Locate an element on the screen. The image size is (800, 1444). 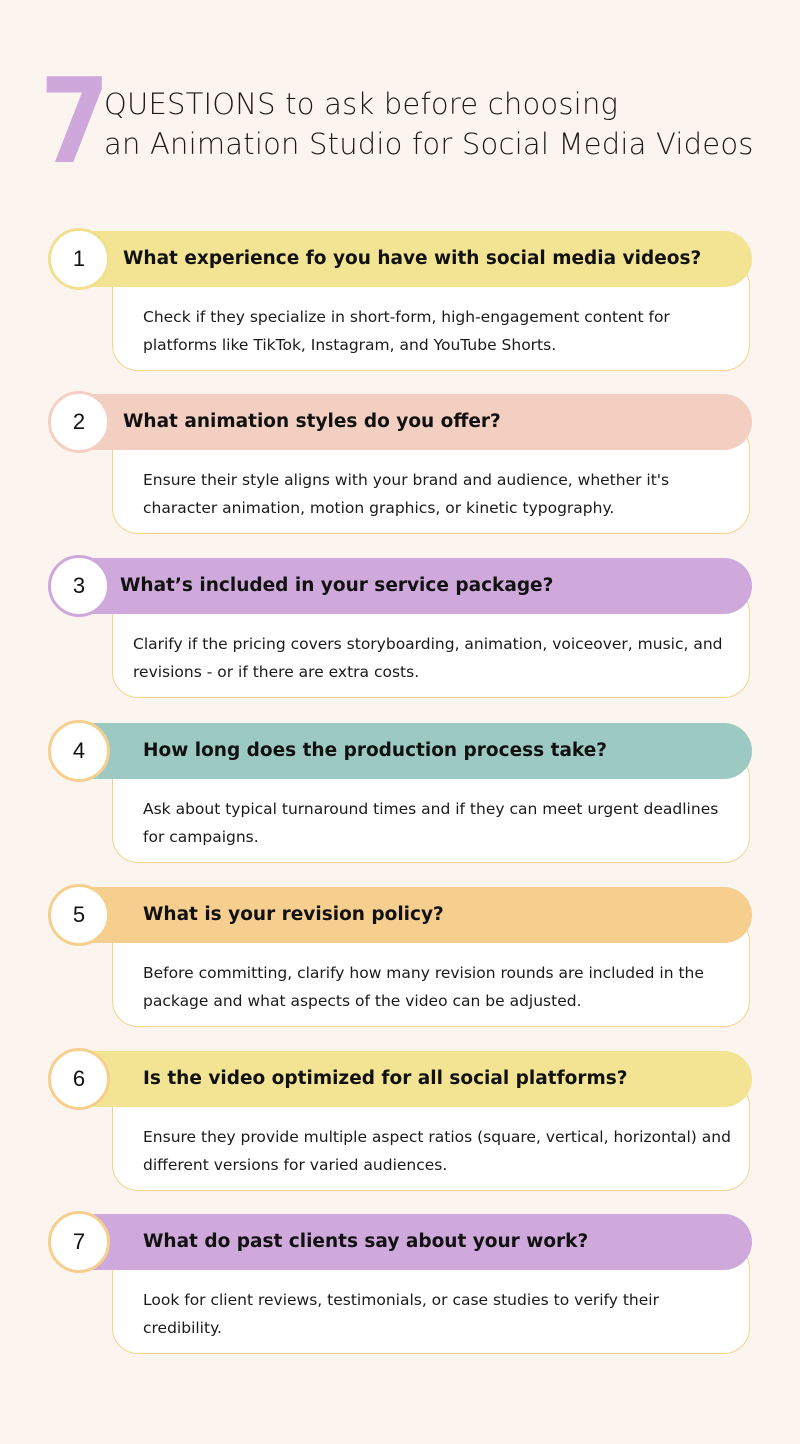
question-text: What’s included in your service package? is located at coordinates (337, 585).